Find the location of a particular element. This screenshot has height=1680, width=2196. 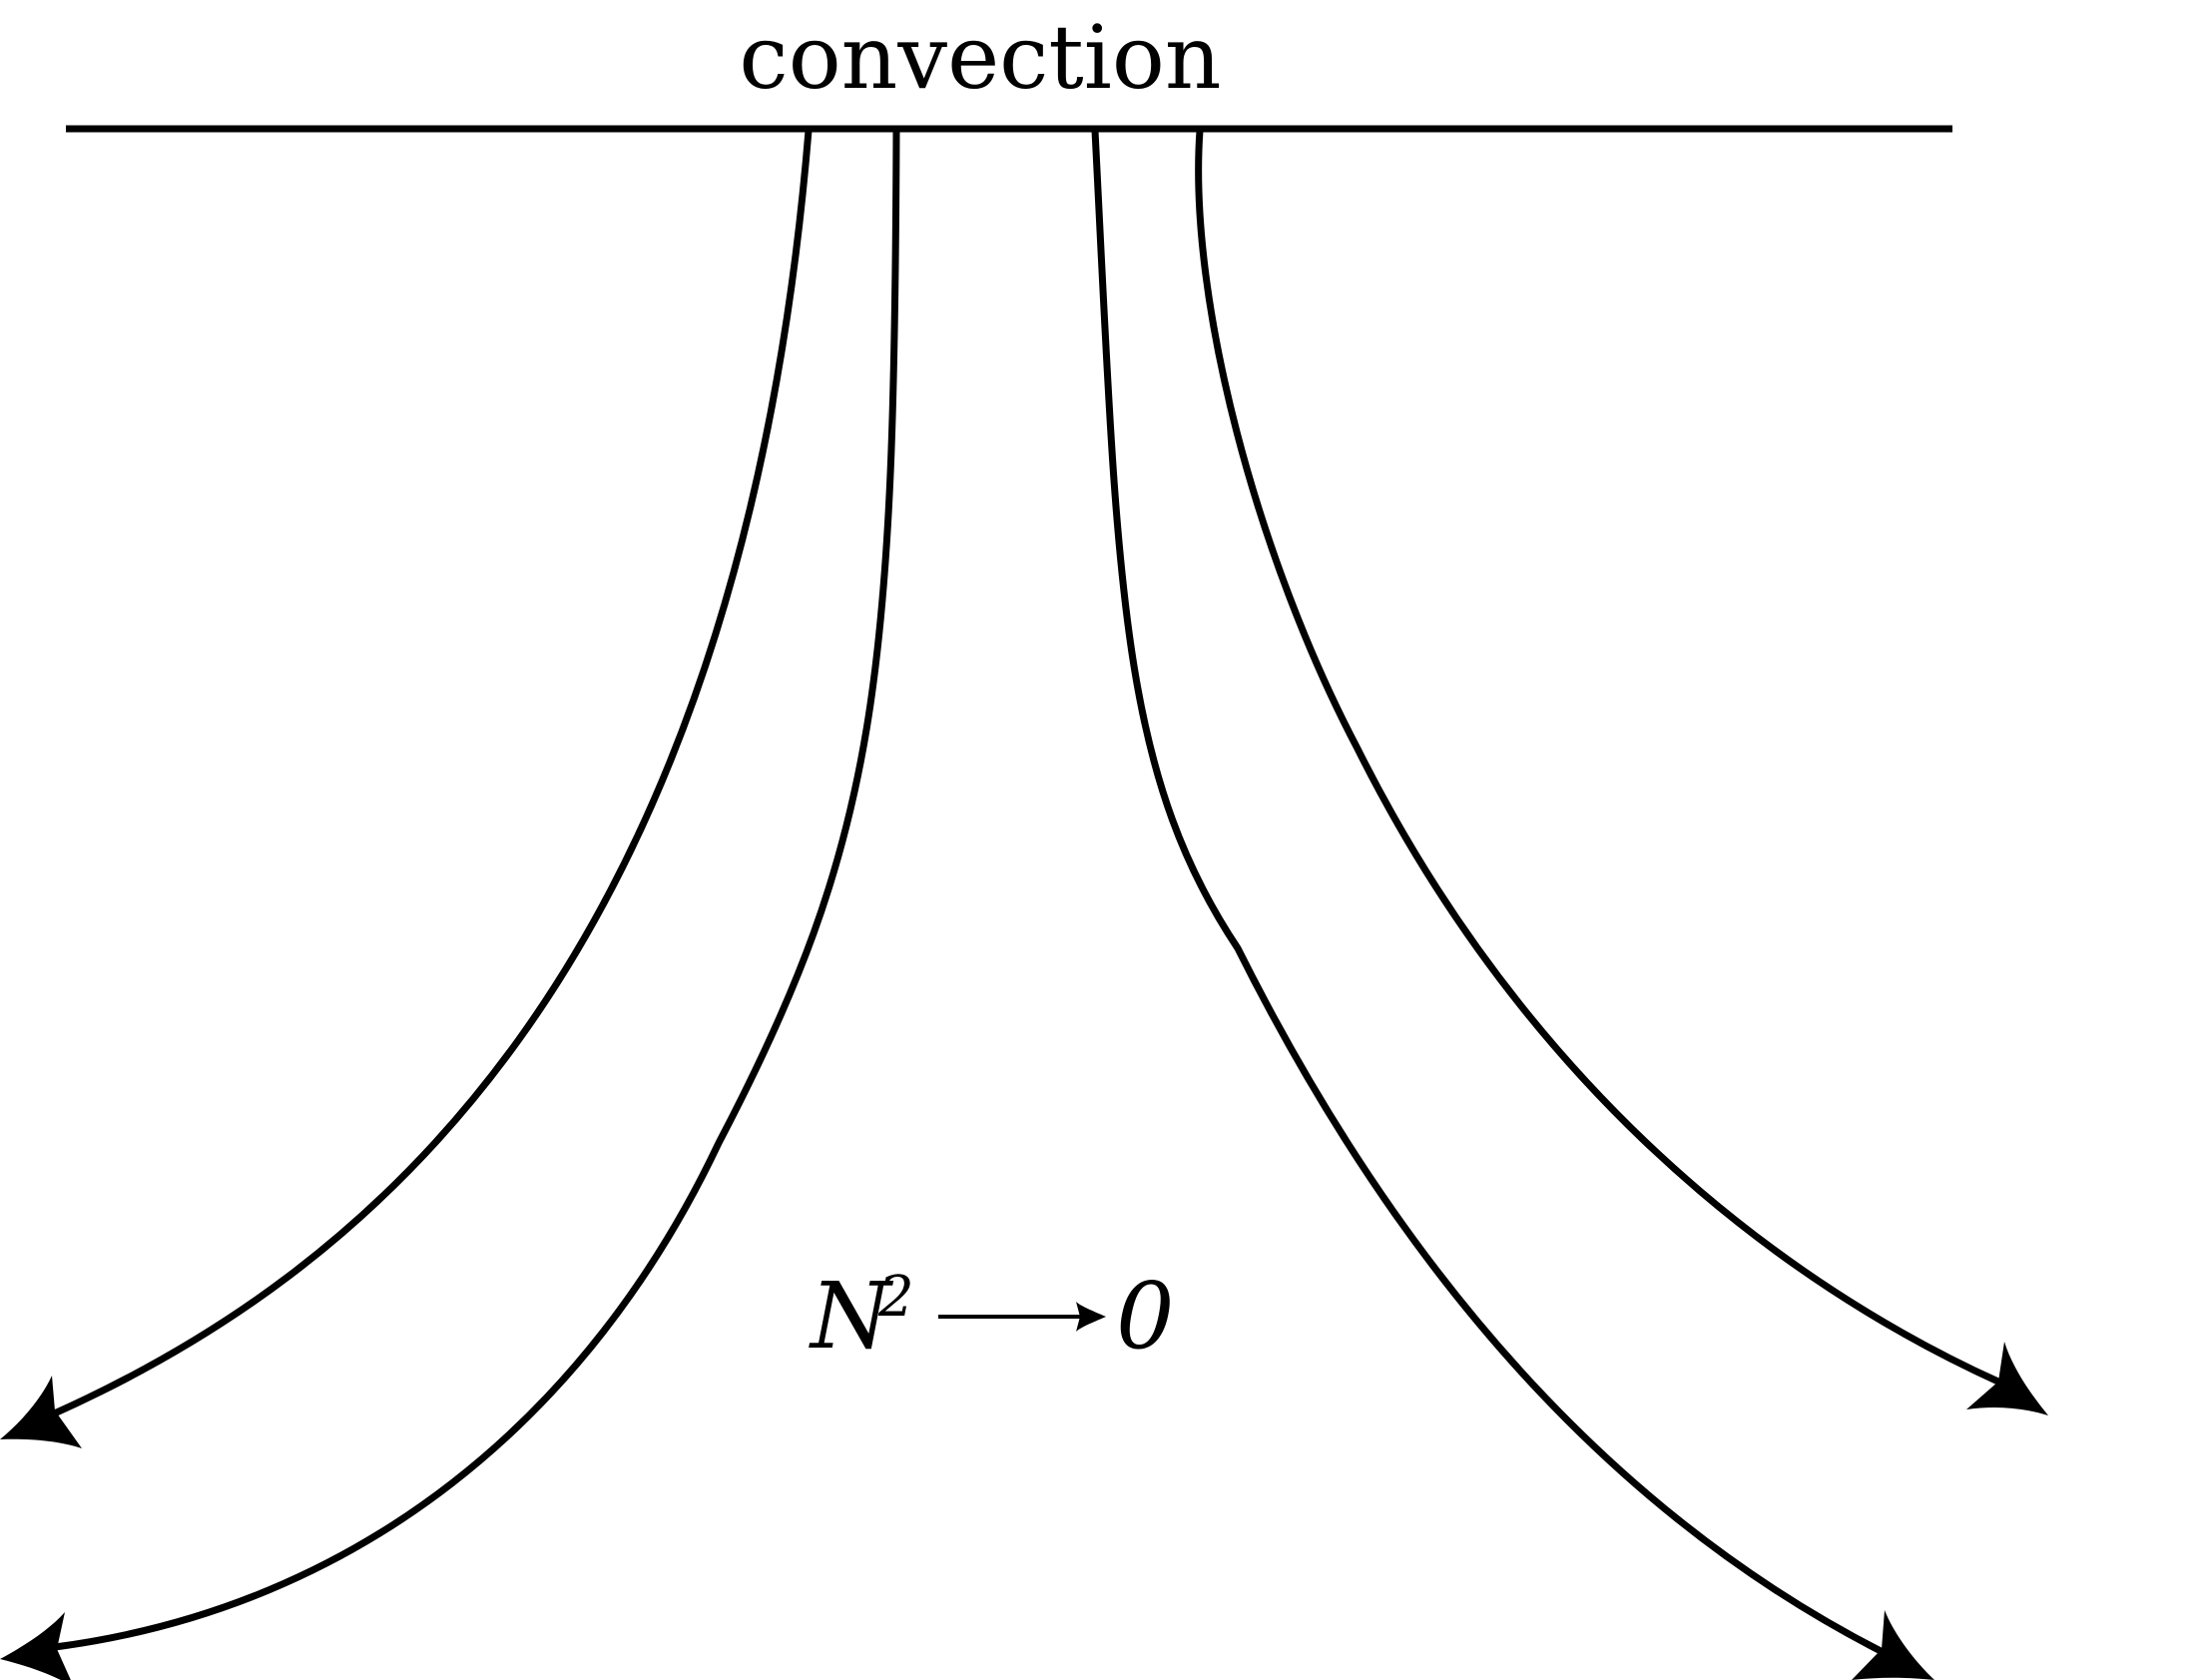

formula-limit: 0 is located at coordinates (1145, 1316).